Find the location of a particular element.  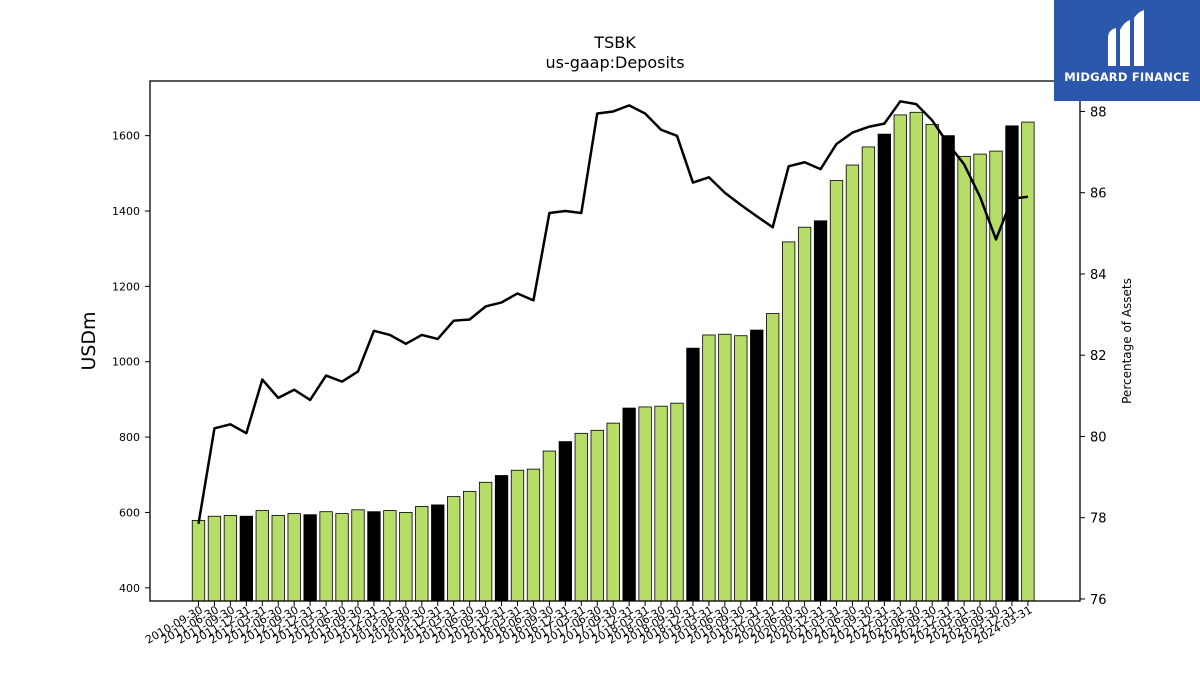

y2-axis-label: Percentage of Assets is located at coordinates (1127, 341).